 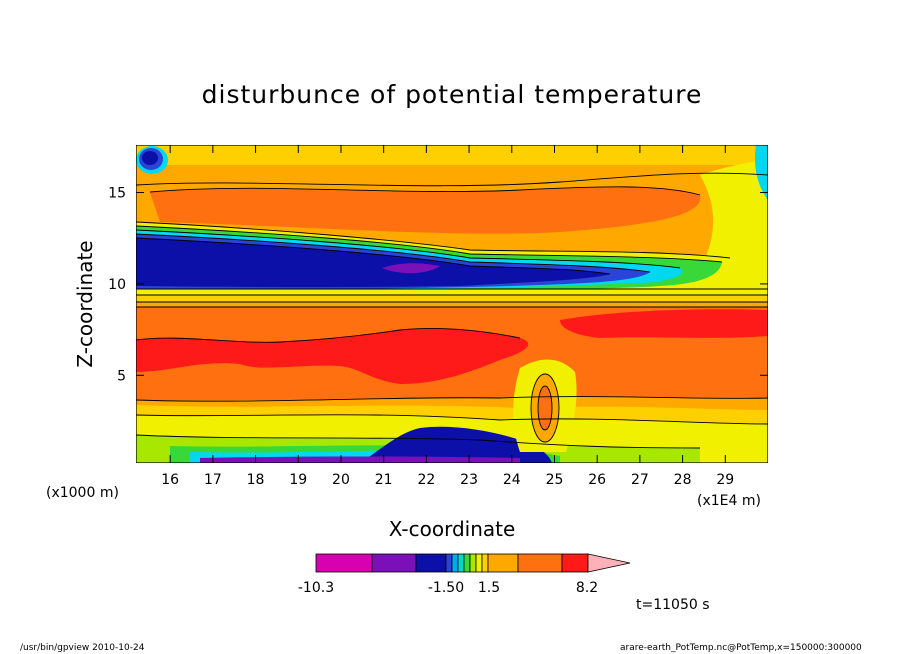 I want to click on x-axis-label: X-coordinate, so click(x=452, y=529).